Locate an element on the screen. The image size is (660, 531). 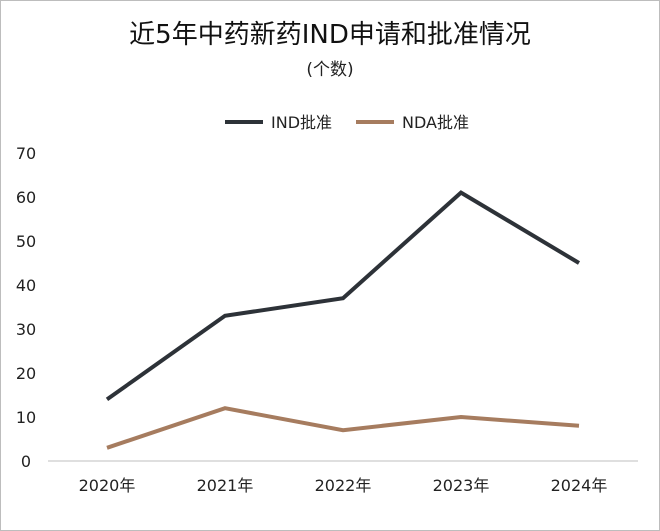
x-tick-label: 2021年 is located at coordinates (225, 485).